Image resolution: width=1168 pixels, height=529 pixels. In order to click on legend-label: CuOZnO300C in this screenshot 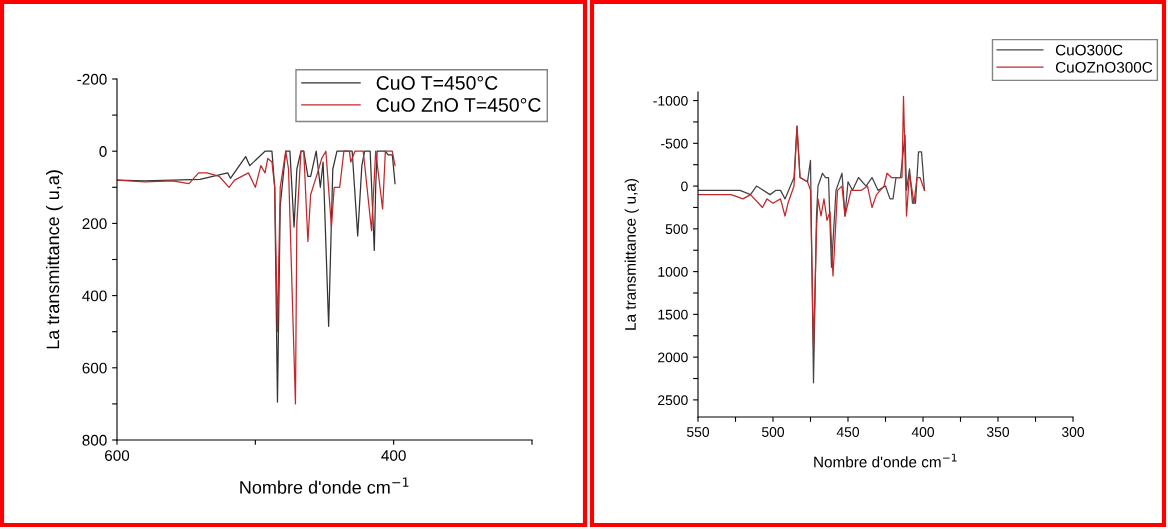, I will do `click(1104, 67)`.